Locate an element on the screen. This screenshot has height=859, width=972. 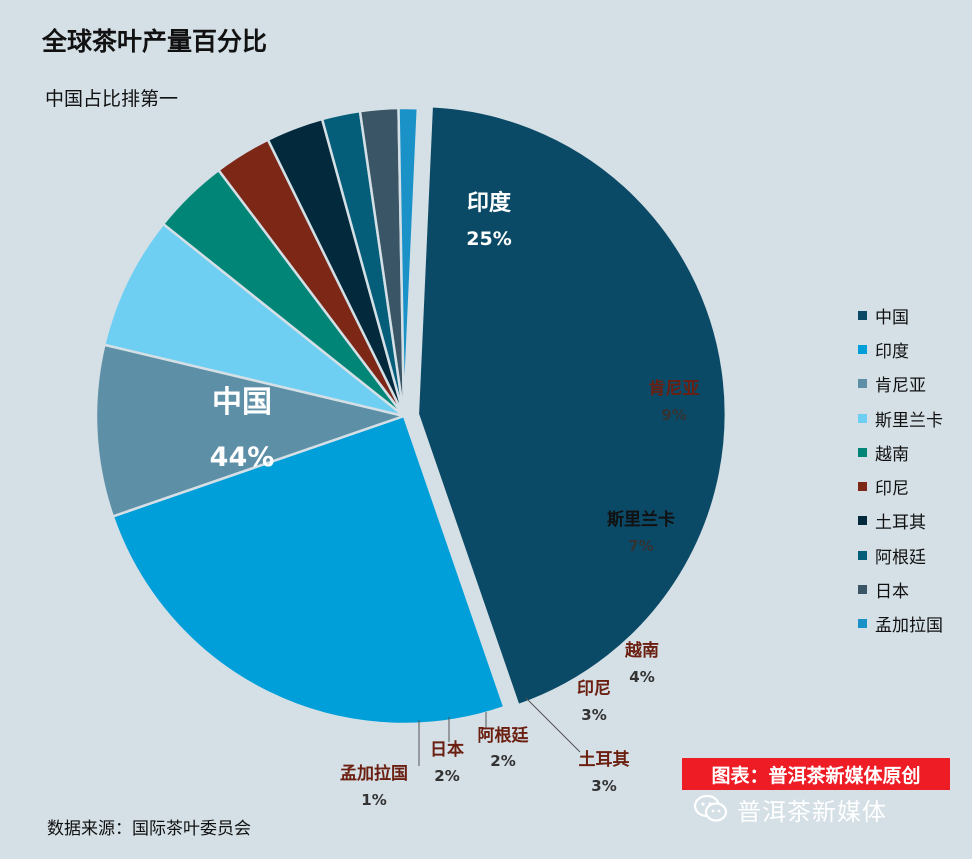
legend-label: 斯里兰卡 is located at coordinates (909, 420).